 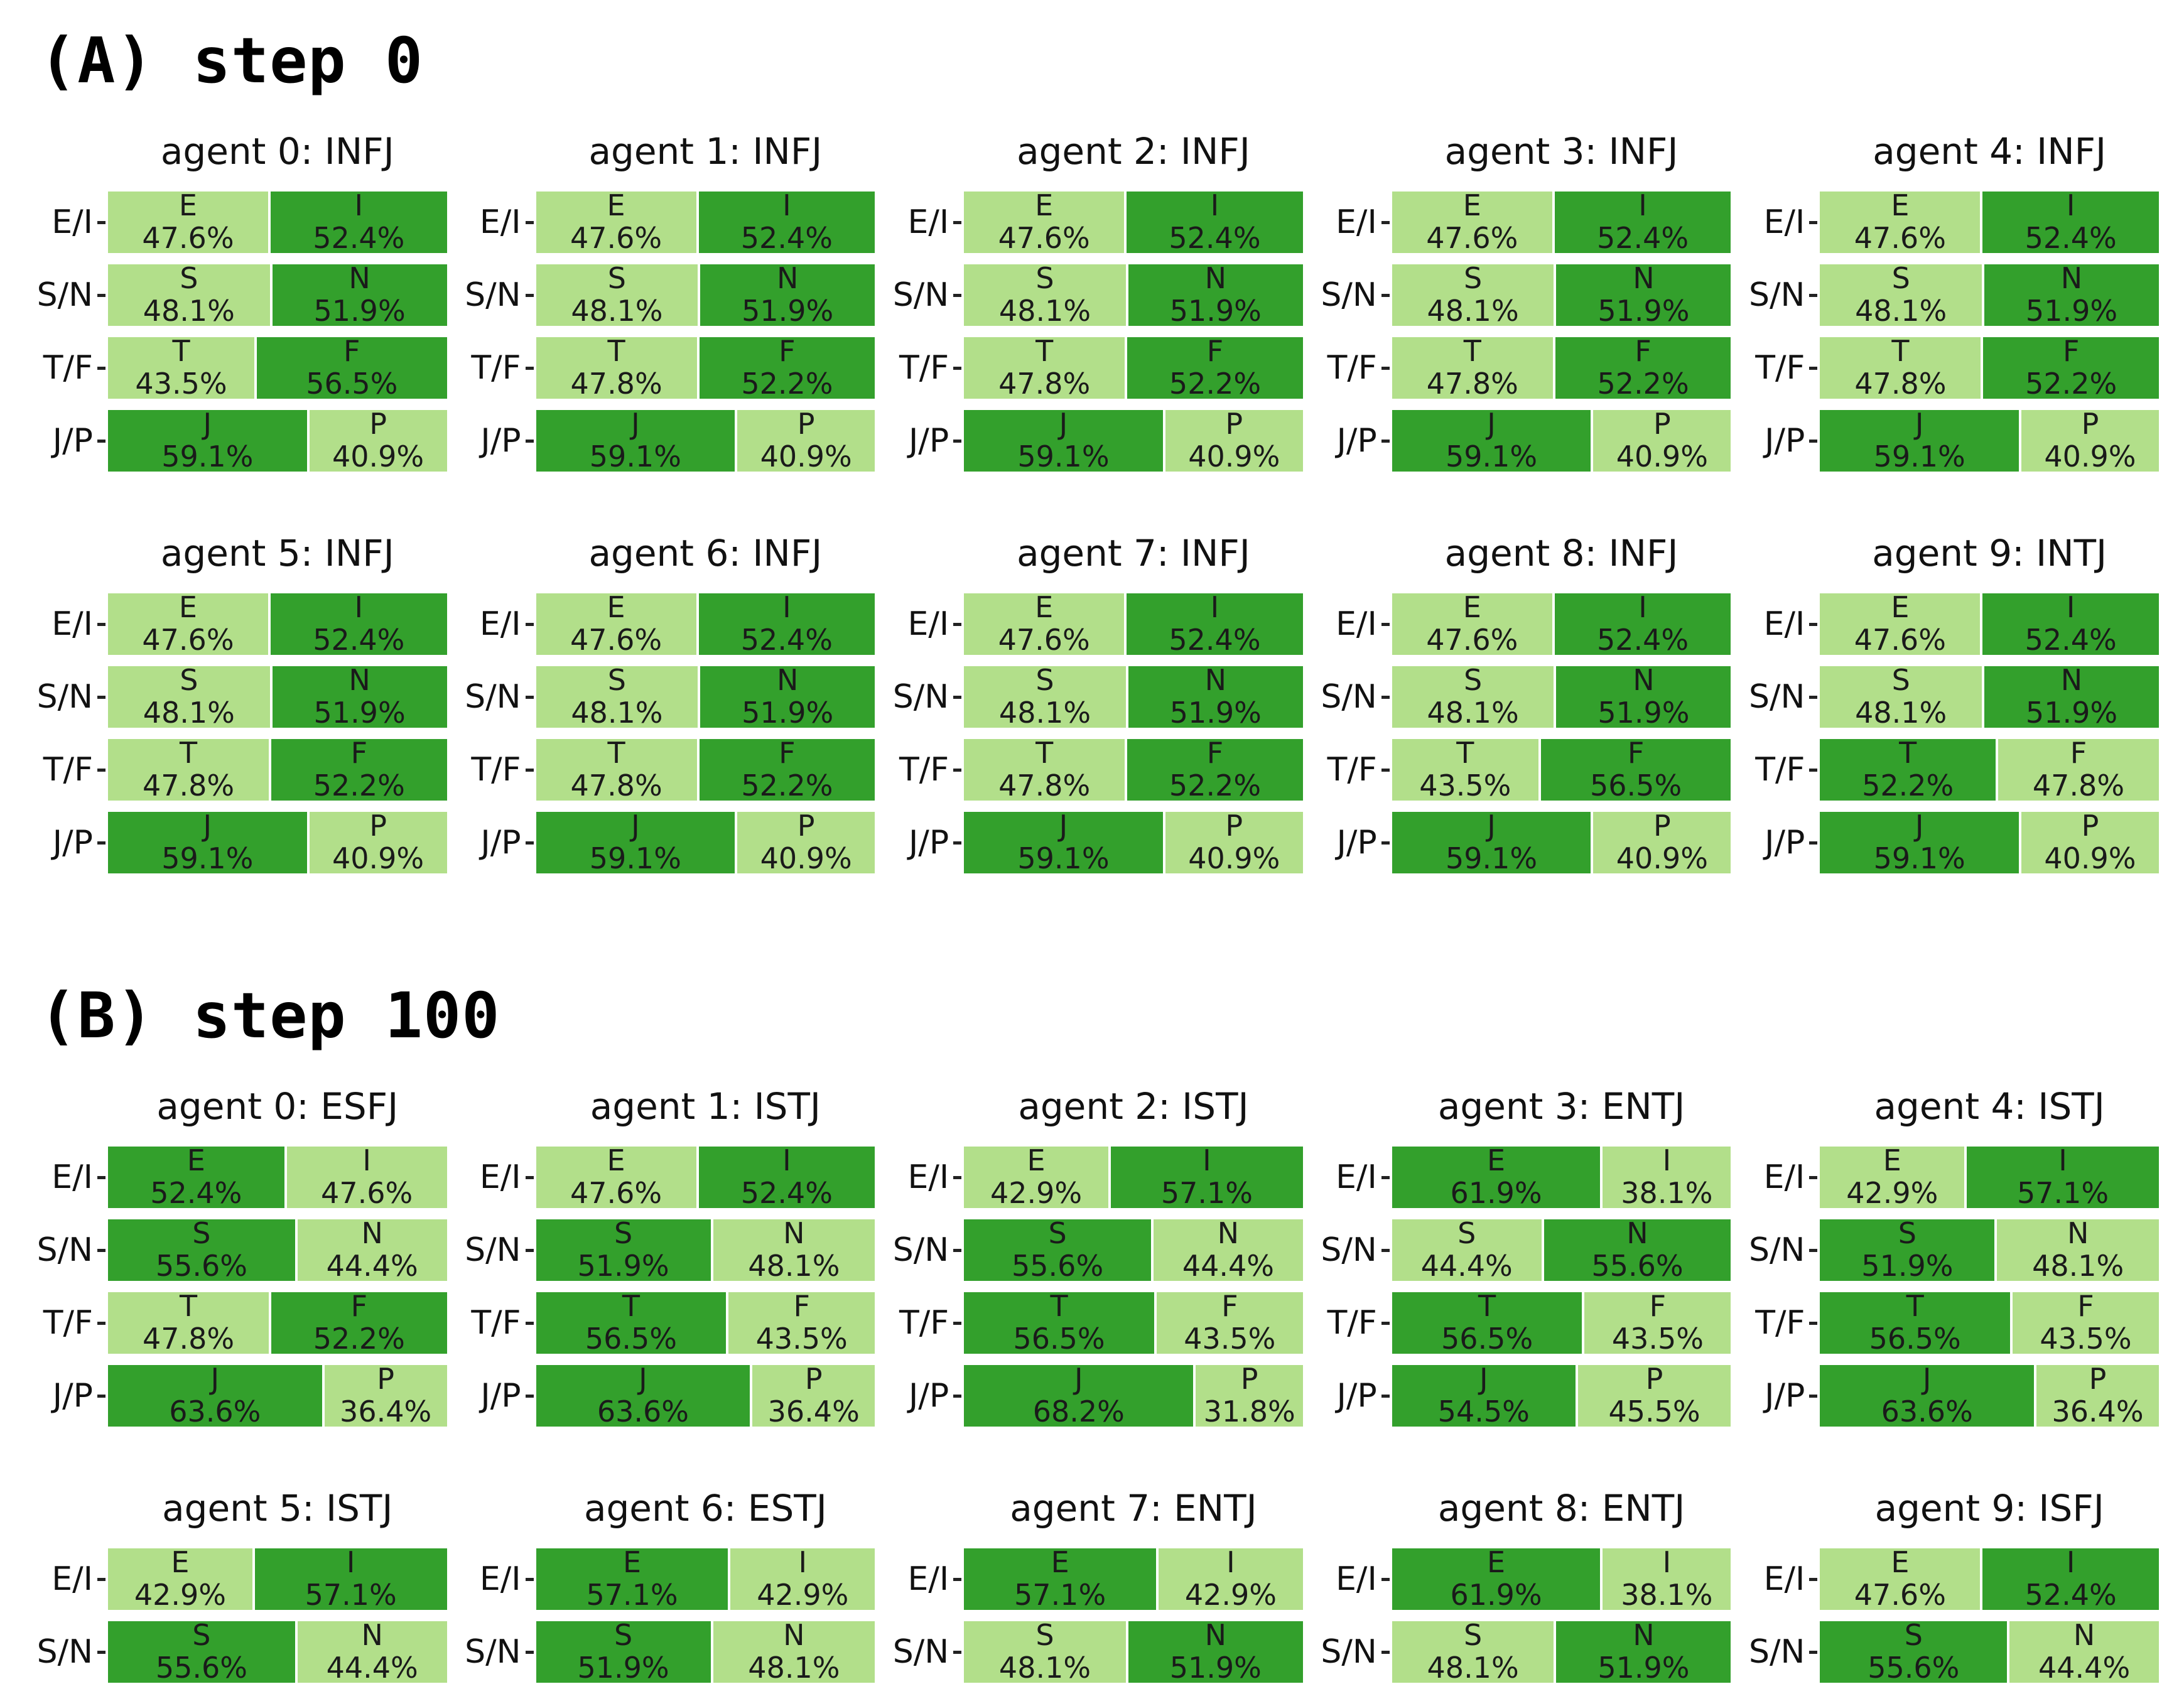 I want to click on bar-segment-f: F 52.2%, so click(x=2071, y=368).